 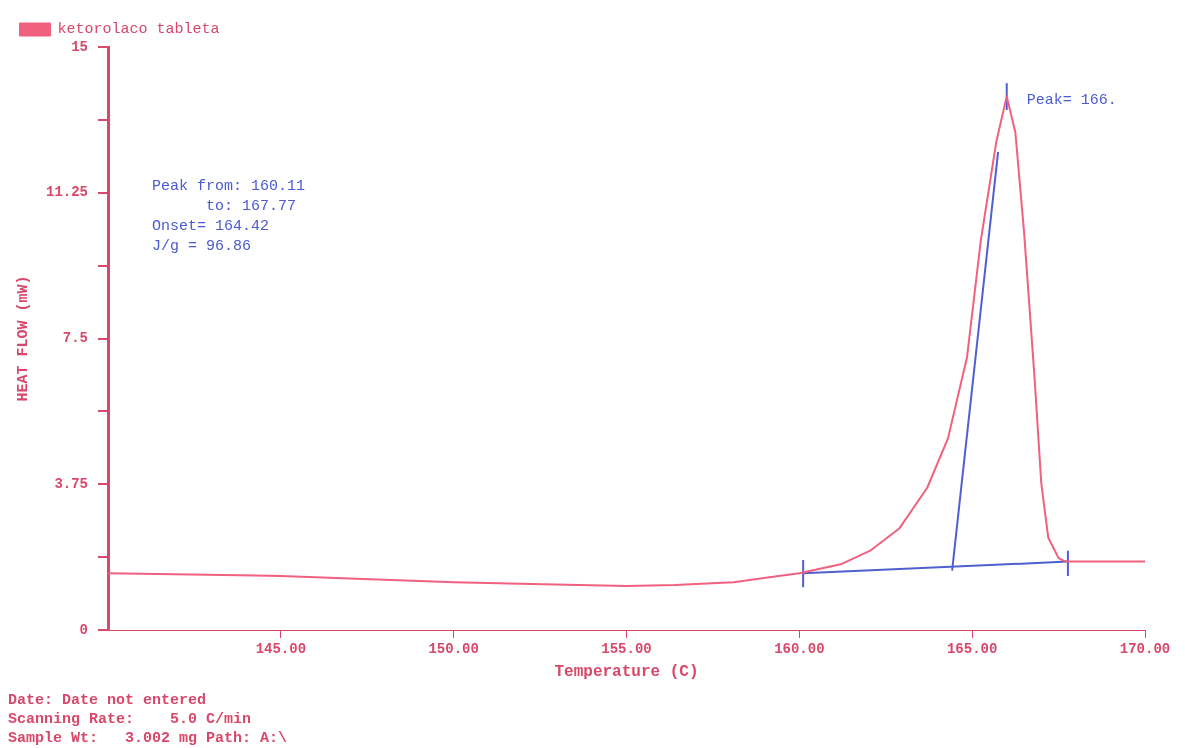 I want to click on y-tick-label: 11.25, so click(x=67, y=192).